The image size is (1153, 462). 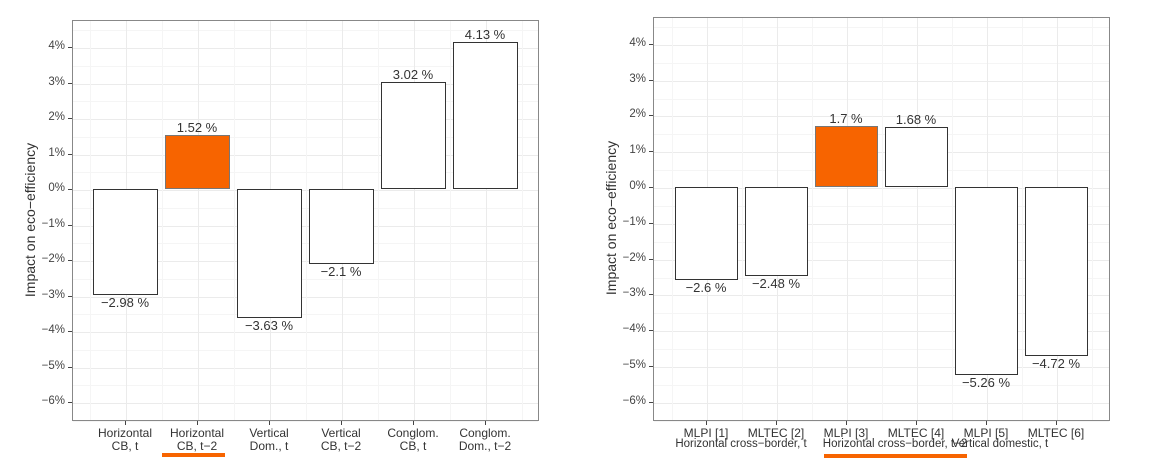 I want to click on bar-value-label: −2.48 %, so click(x=776, y=283).